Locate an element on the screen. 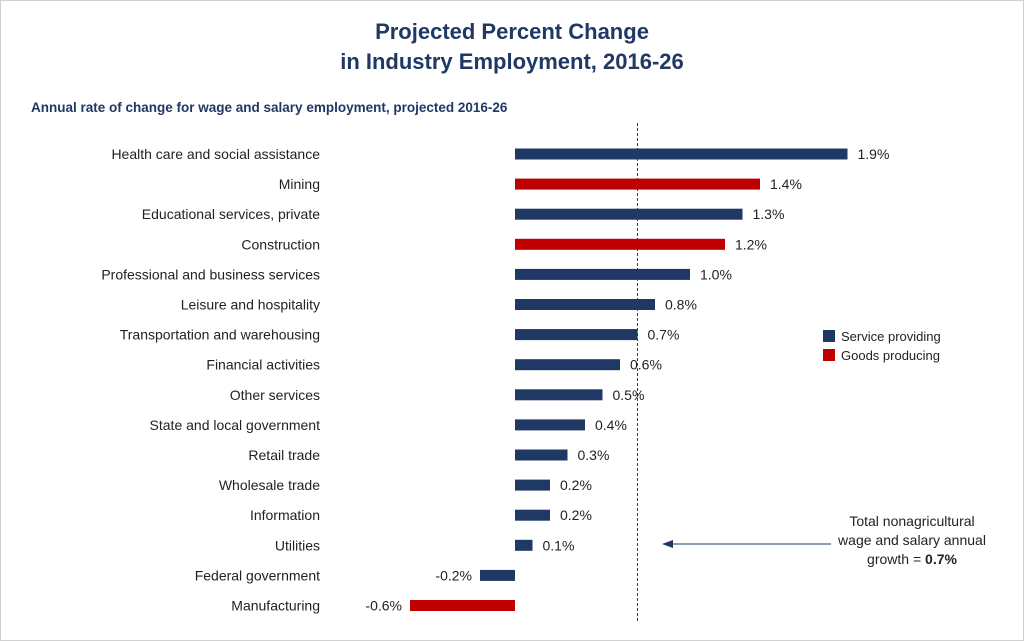 The height and width of the screenshot is (641, 1024). value-label: 0.7% is located at coordinates (664, 335).